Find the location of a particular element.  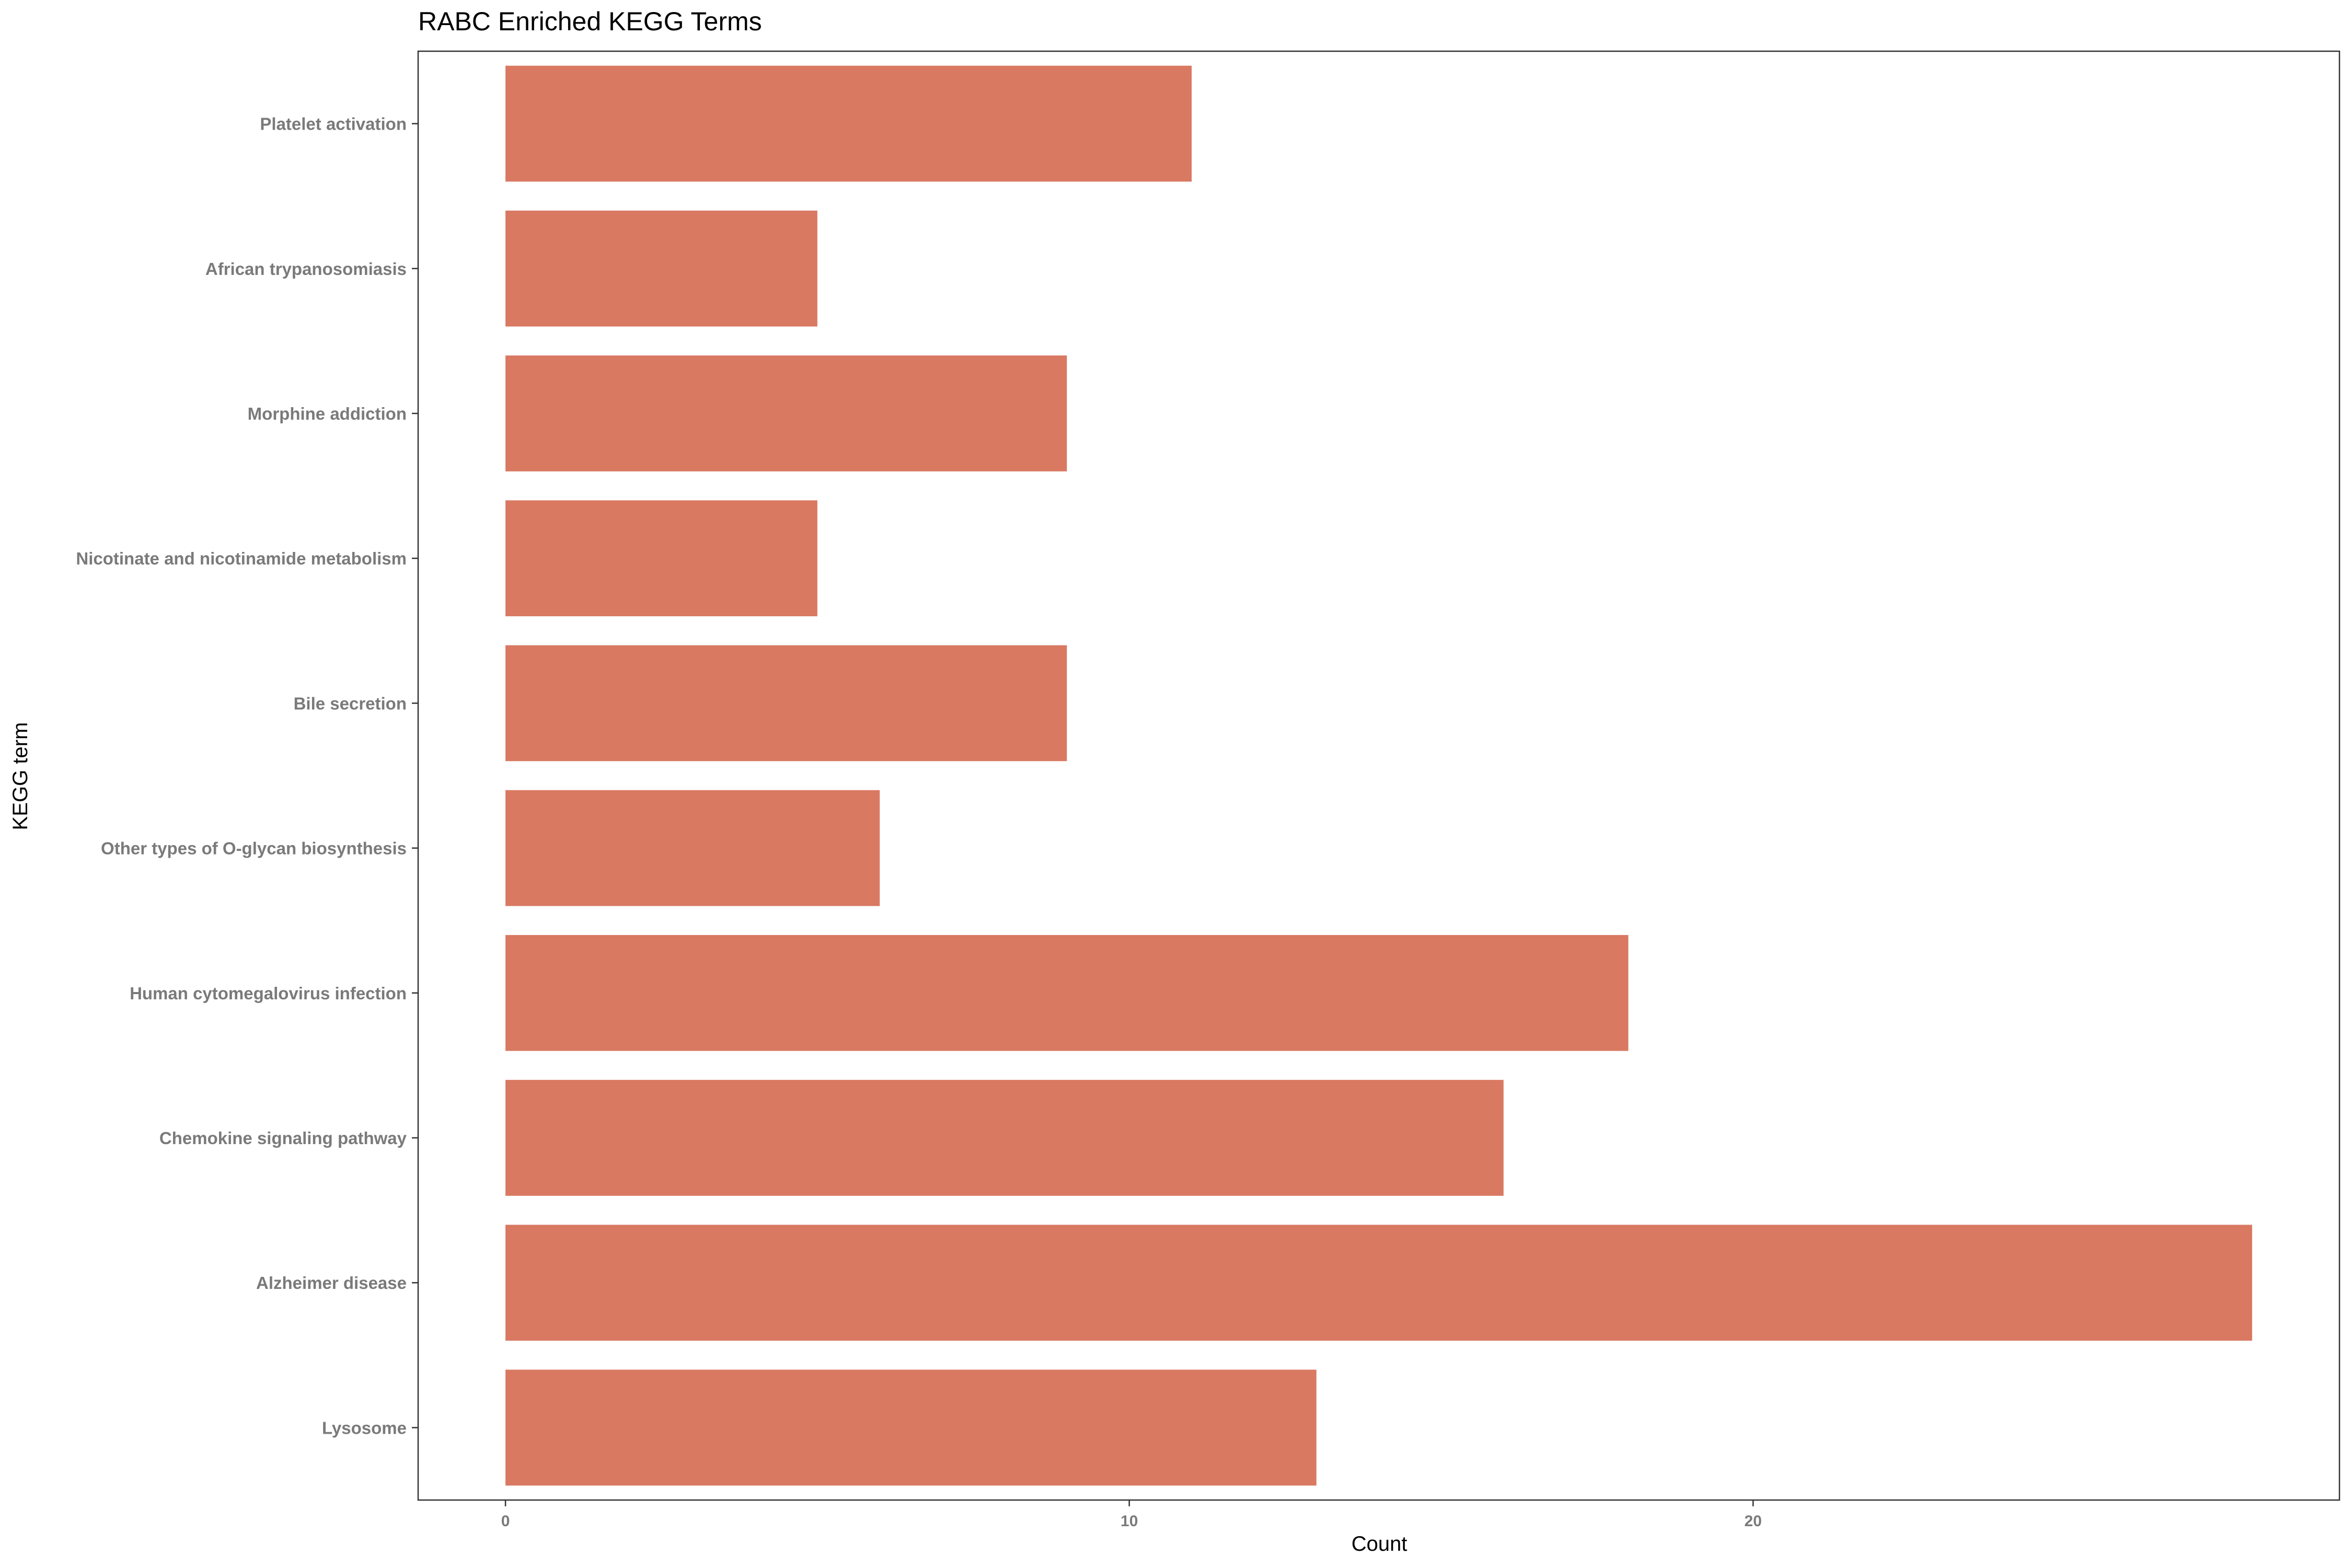

x-tick-label: 10 is located at coordinates (1129, 1521).